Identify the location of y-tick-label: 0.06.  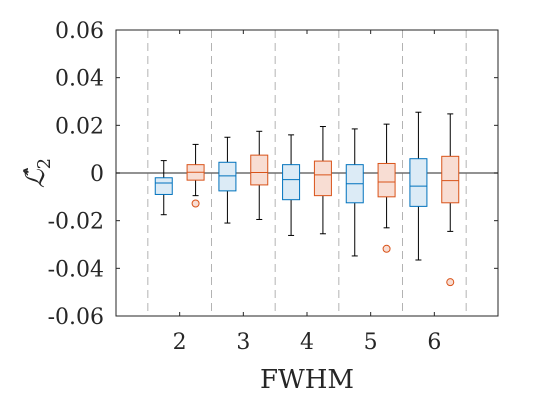
(79, 31).